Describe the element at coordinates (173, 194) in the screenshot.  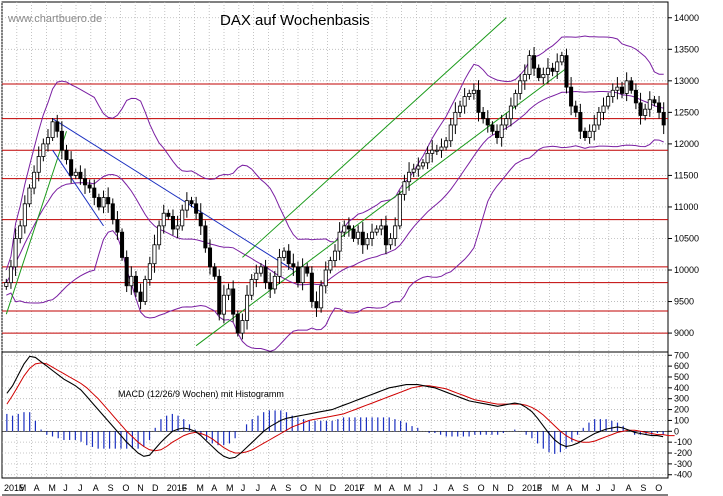
I see `downtrend-line-upper` at that location.